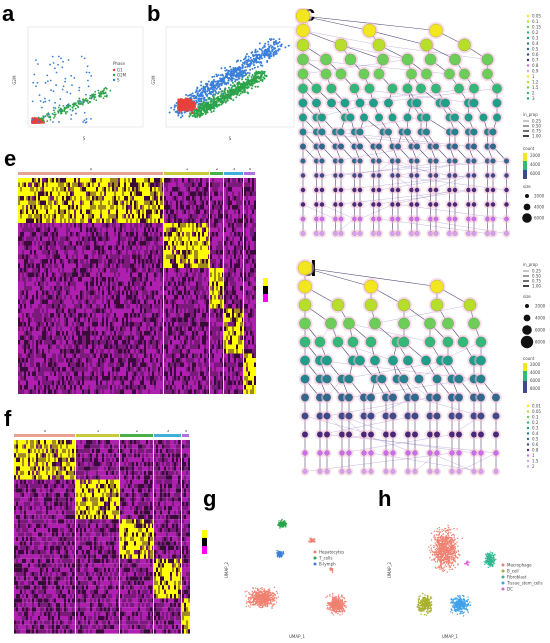 The width and height of the screenshot is (550, 643). Describe the element at coordinates (525, 157) in the screenshot. I see `legend-colorbar-count-high` at that location.